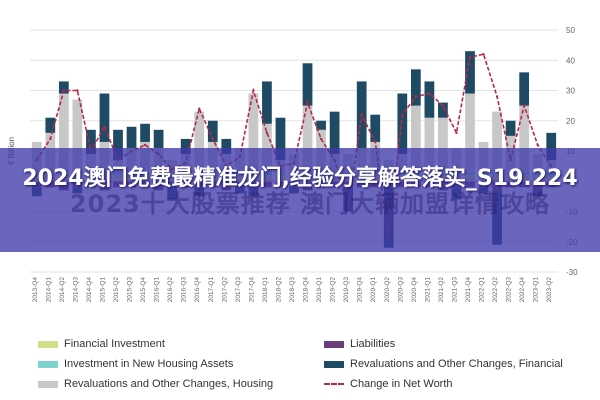 This screenshot has height=400, width=600. I want to click on x-tick-label: 2019-Q2, so click(333, 290).